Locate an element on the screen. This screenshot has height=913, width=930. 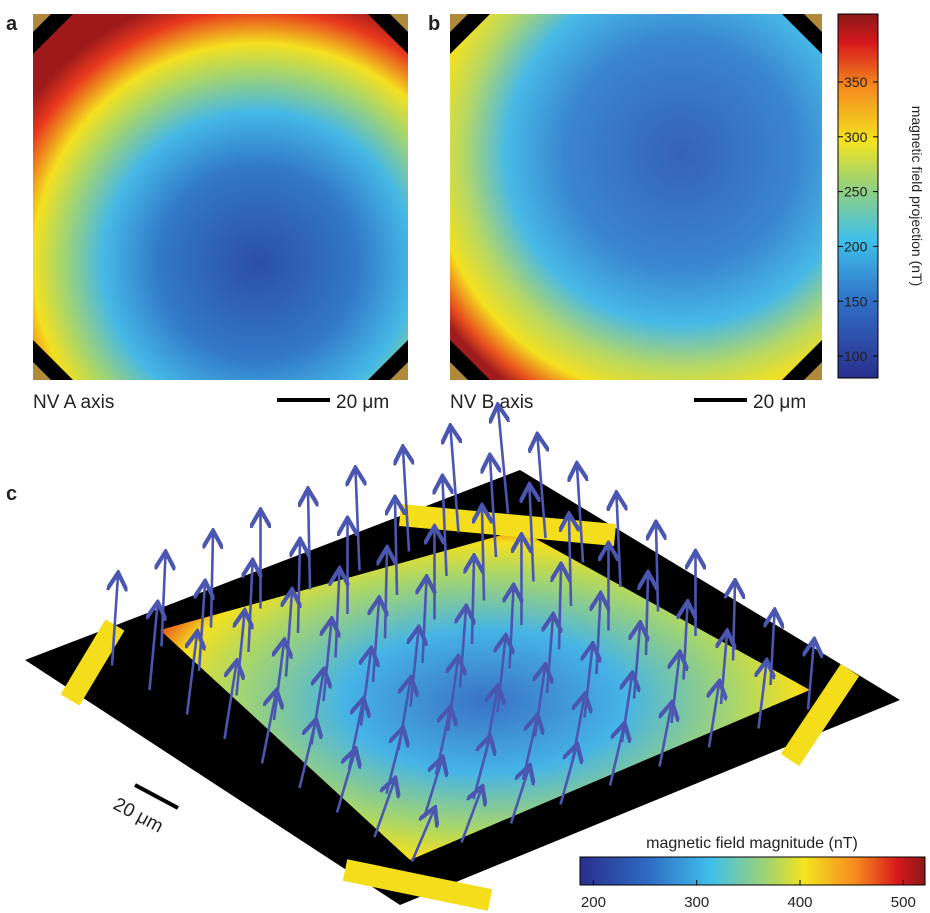
tick-label: 500 is located at coordinates (903, 902).